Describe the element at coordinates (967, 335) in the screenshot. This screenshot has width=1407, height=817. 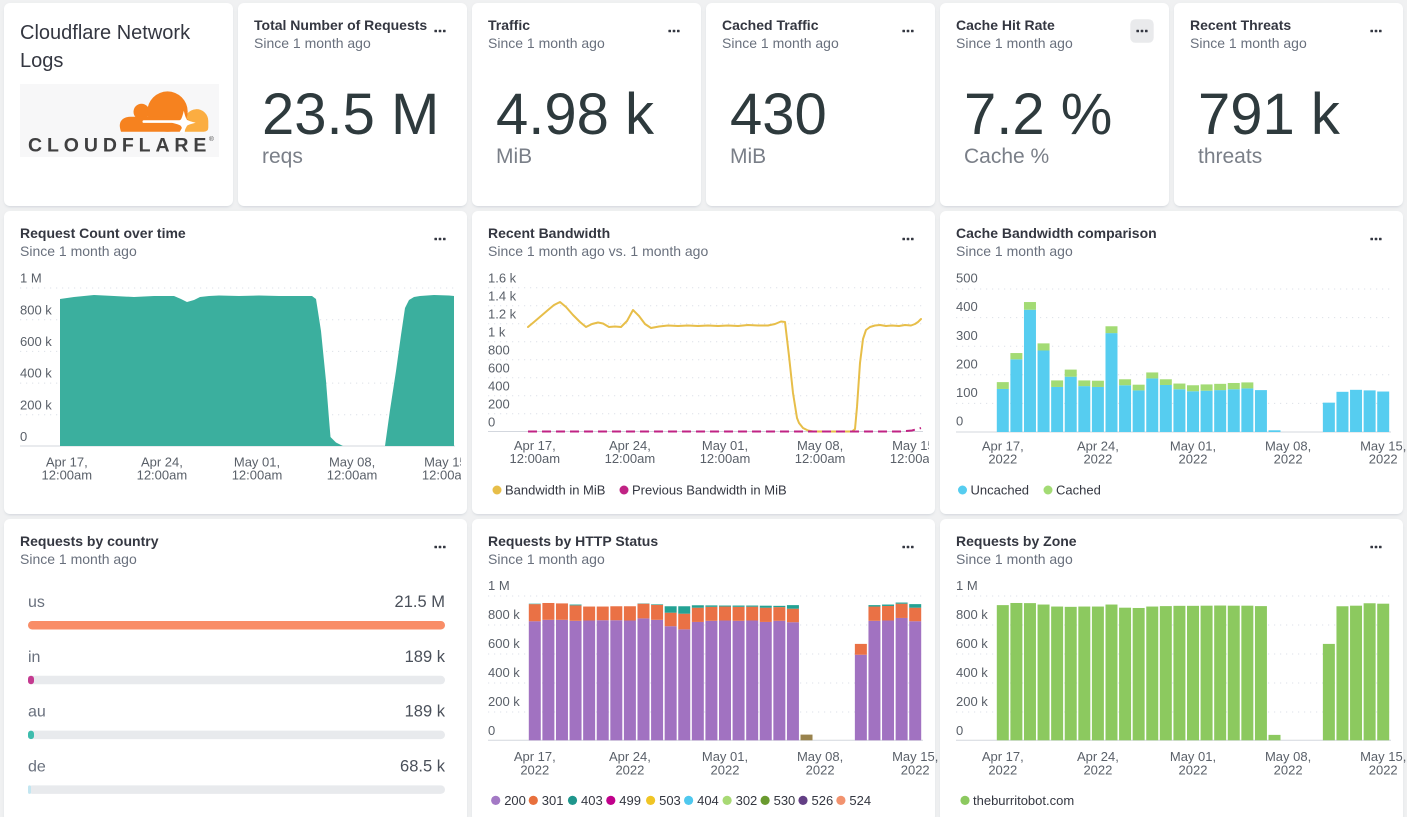
I see `svg-text: 300` at that location.